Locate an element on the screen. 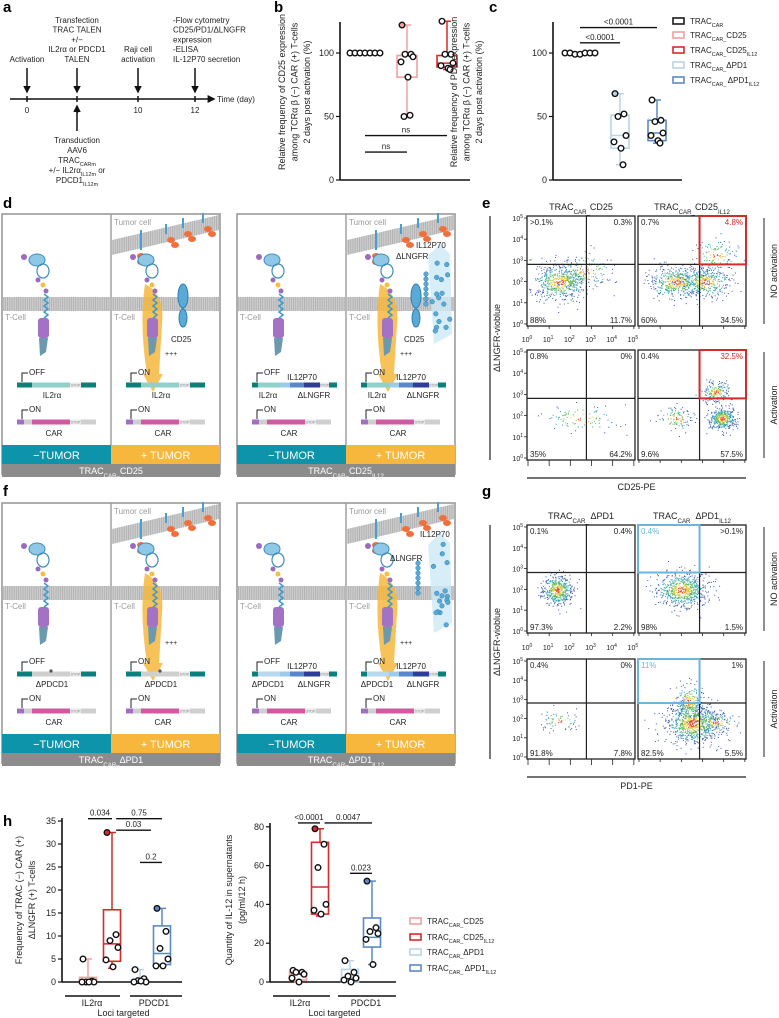 The width and height of the screenshot is (779, 1018). signaling-domain is located at coordinates (278, 617).